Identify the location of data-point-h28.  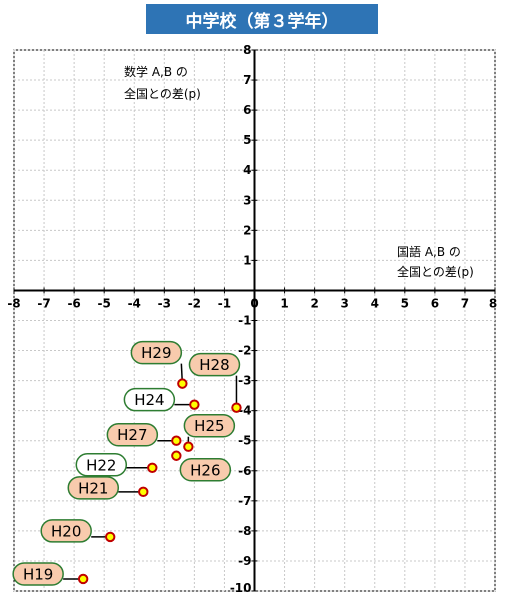
(236, 407).